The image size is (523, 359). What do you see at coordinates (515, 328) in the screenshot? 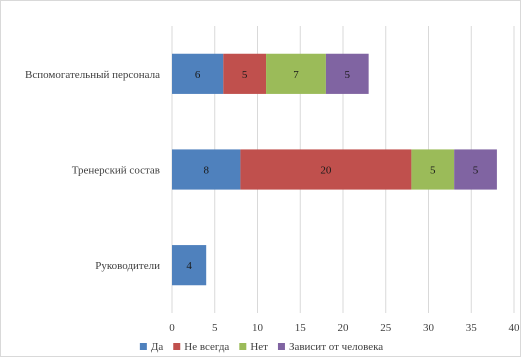
I see `x-tick-label: 40` at bounding box center [515, 328].